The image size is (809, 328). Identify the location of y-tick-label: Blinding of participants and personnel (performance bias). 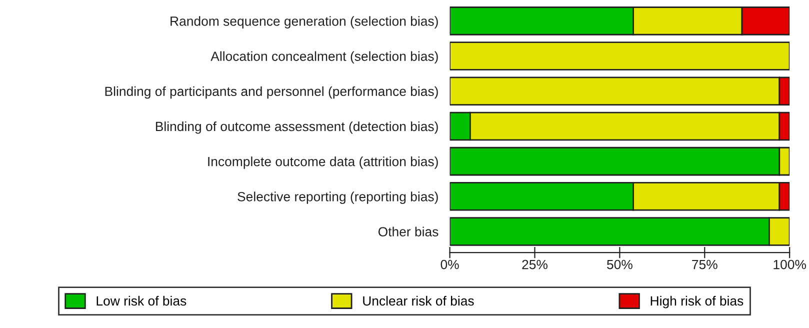
(271, 92).